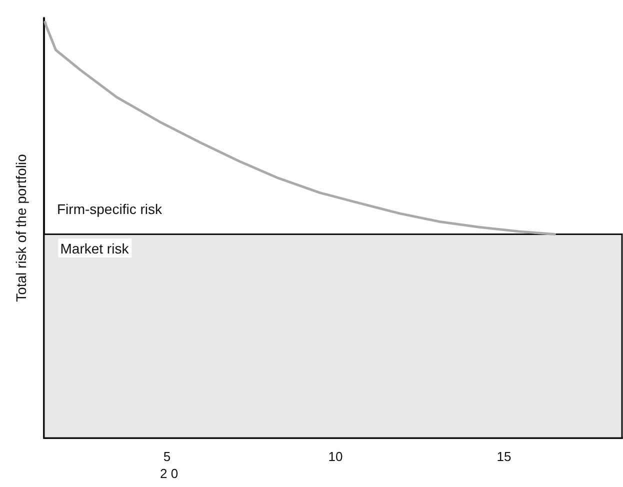 Image resolution: width=623 pixels, height=487 pixels. I want to click on y-axis-title: Total risk of the portfolio, so click(21, 228).